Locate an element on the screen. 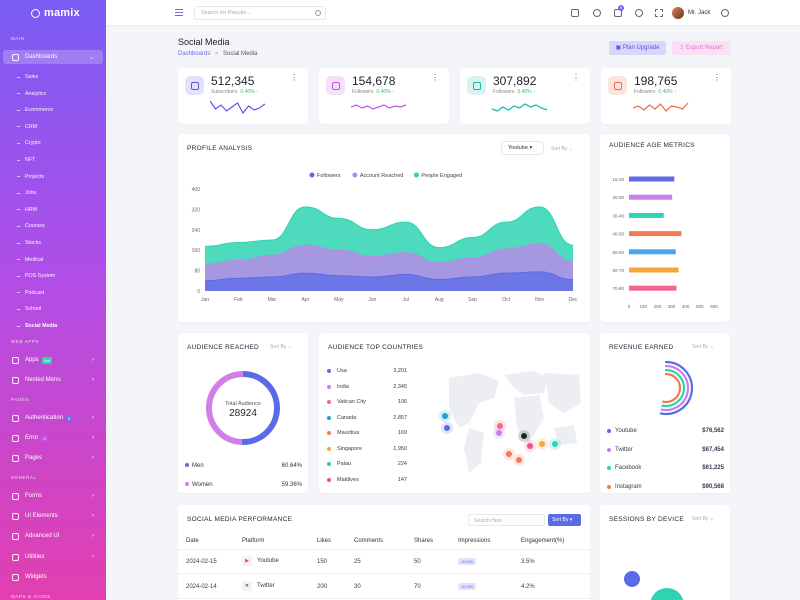  sidebar-subitem: Ecommerce is located at coordinates (35, 110).